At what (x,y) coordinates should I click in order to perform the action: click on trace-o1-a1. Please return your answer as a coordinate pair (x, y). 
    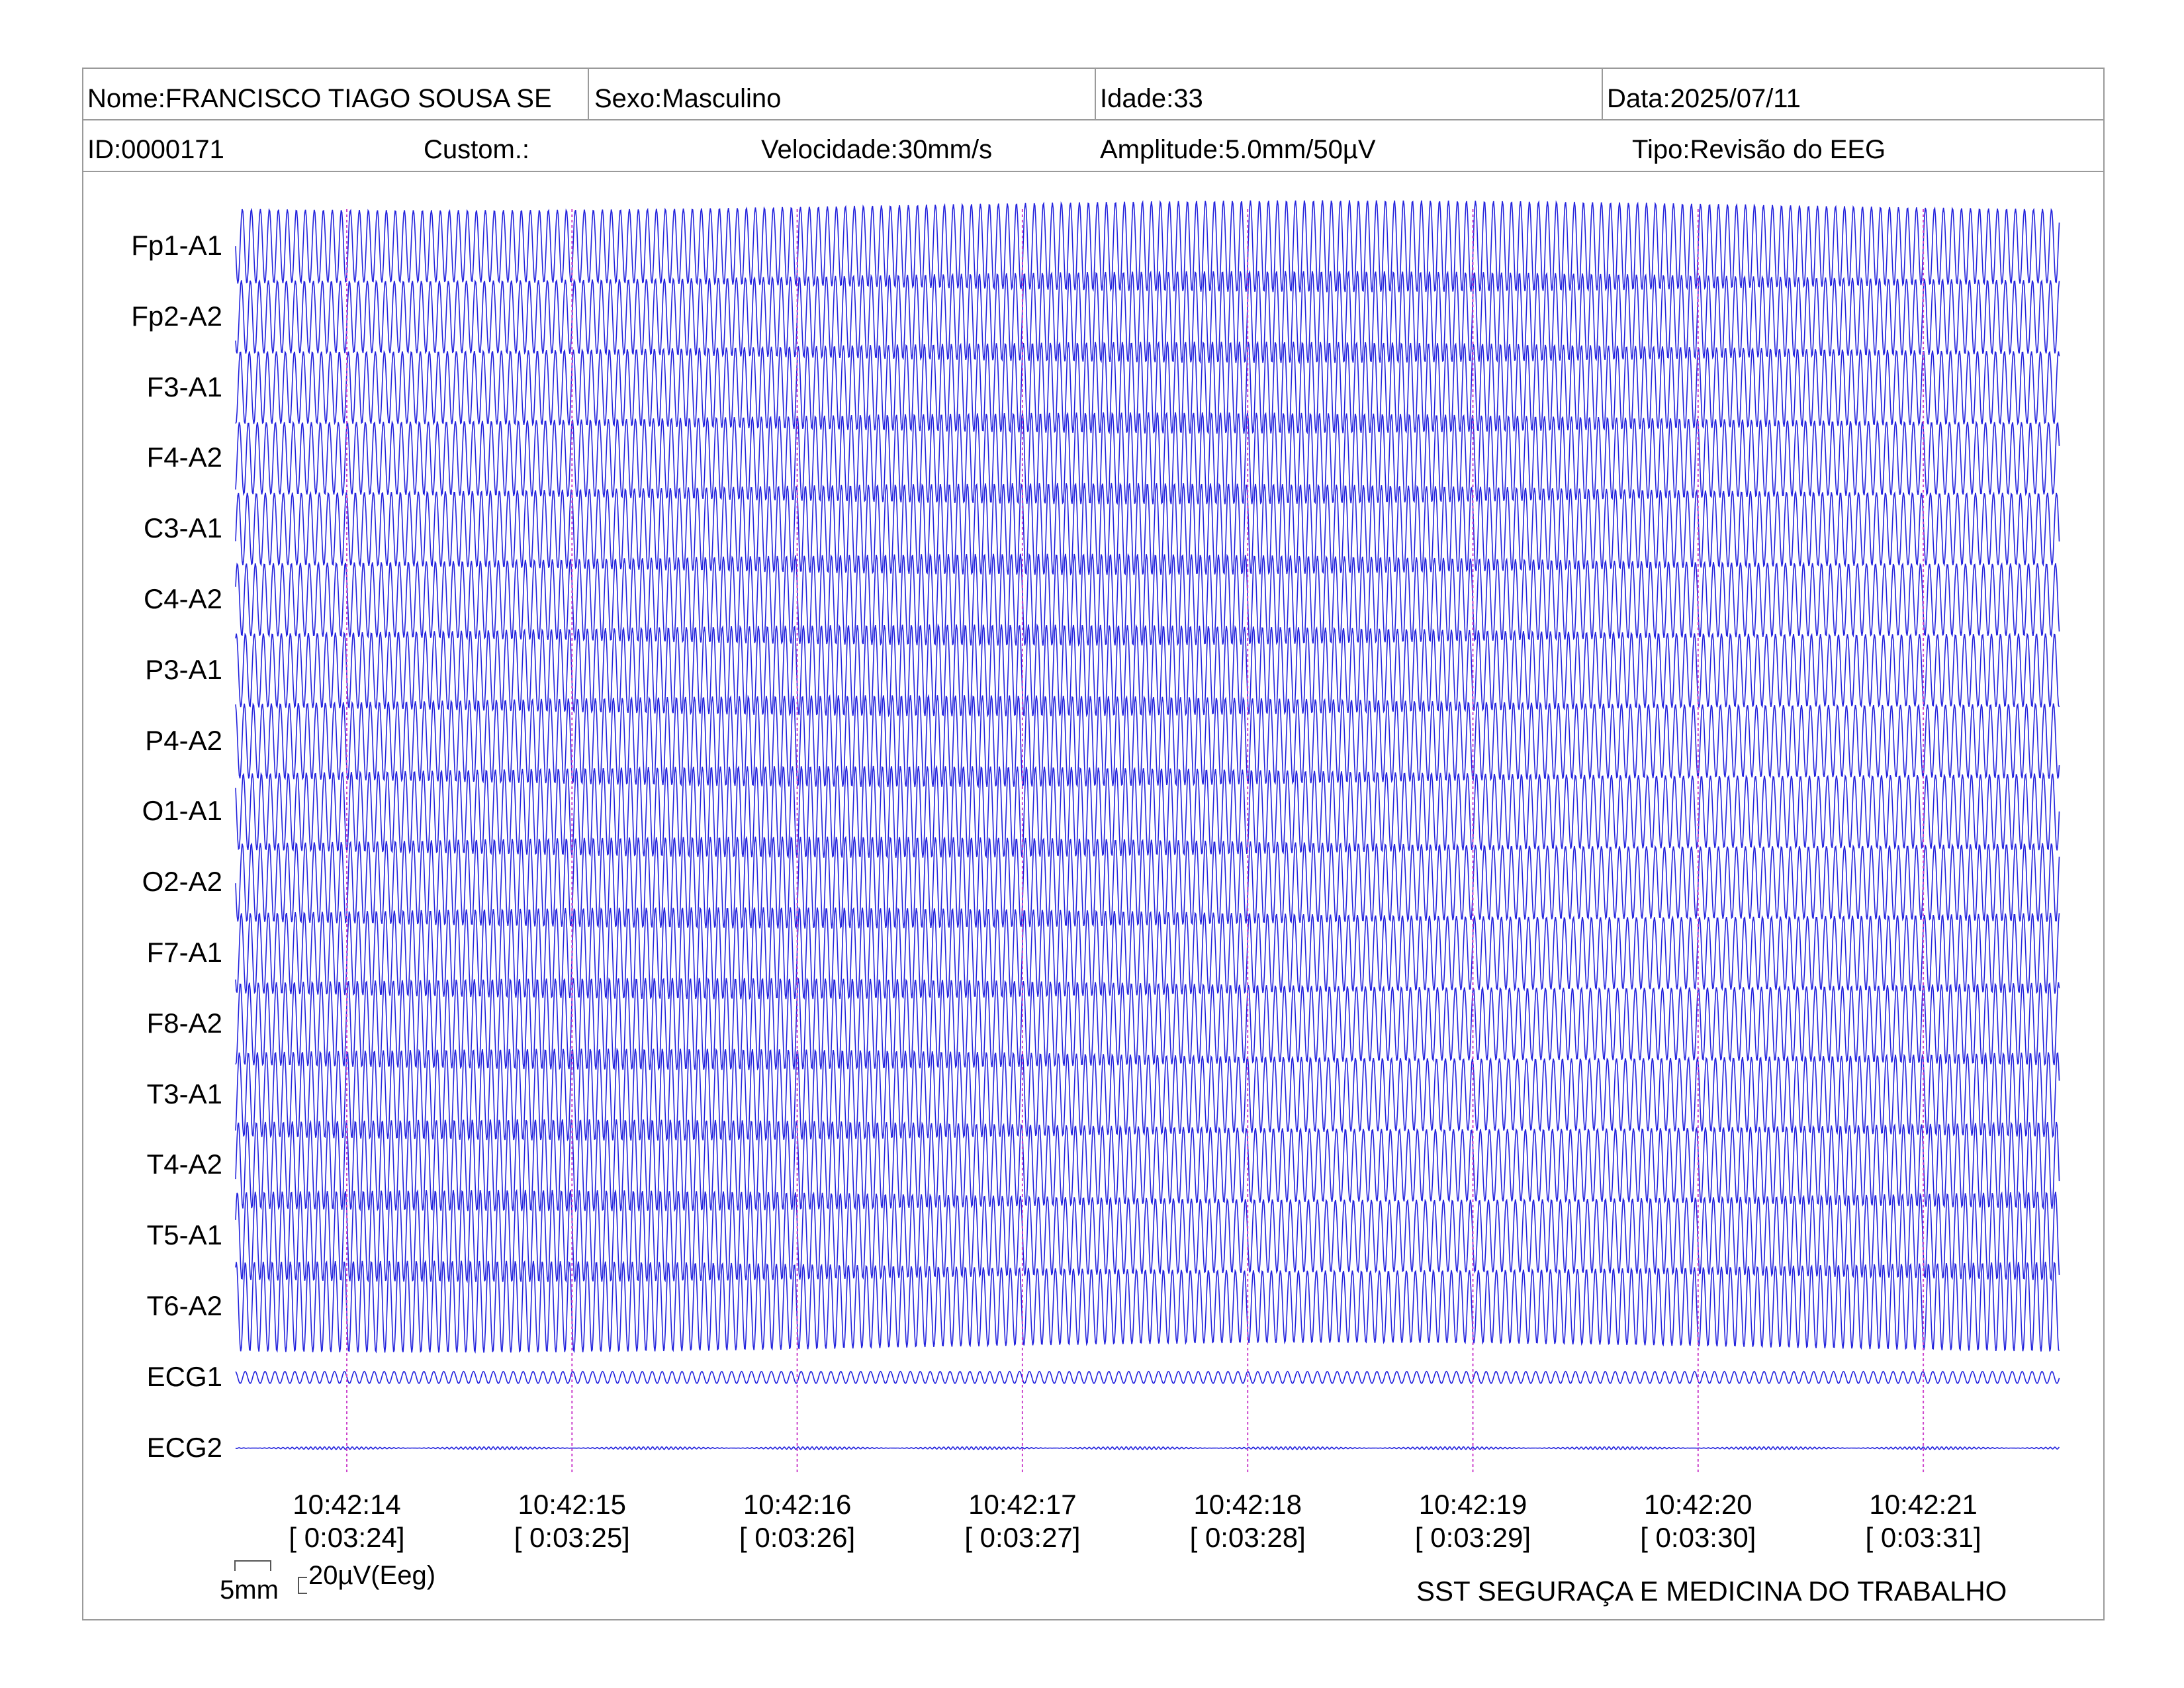
    Looking at the image, I should click on (1147, 812).